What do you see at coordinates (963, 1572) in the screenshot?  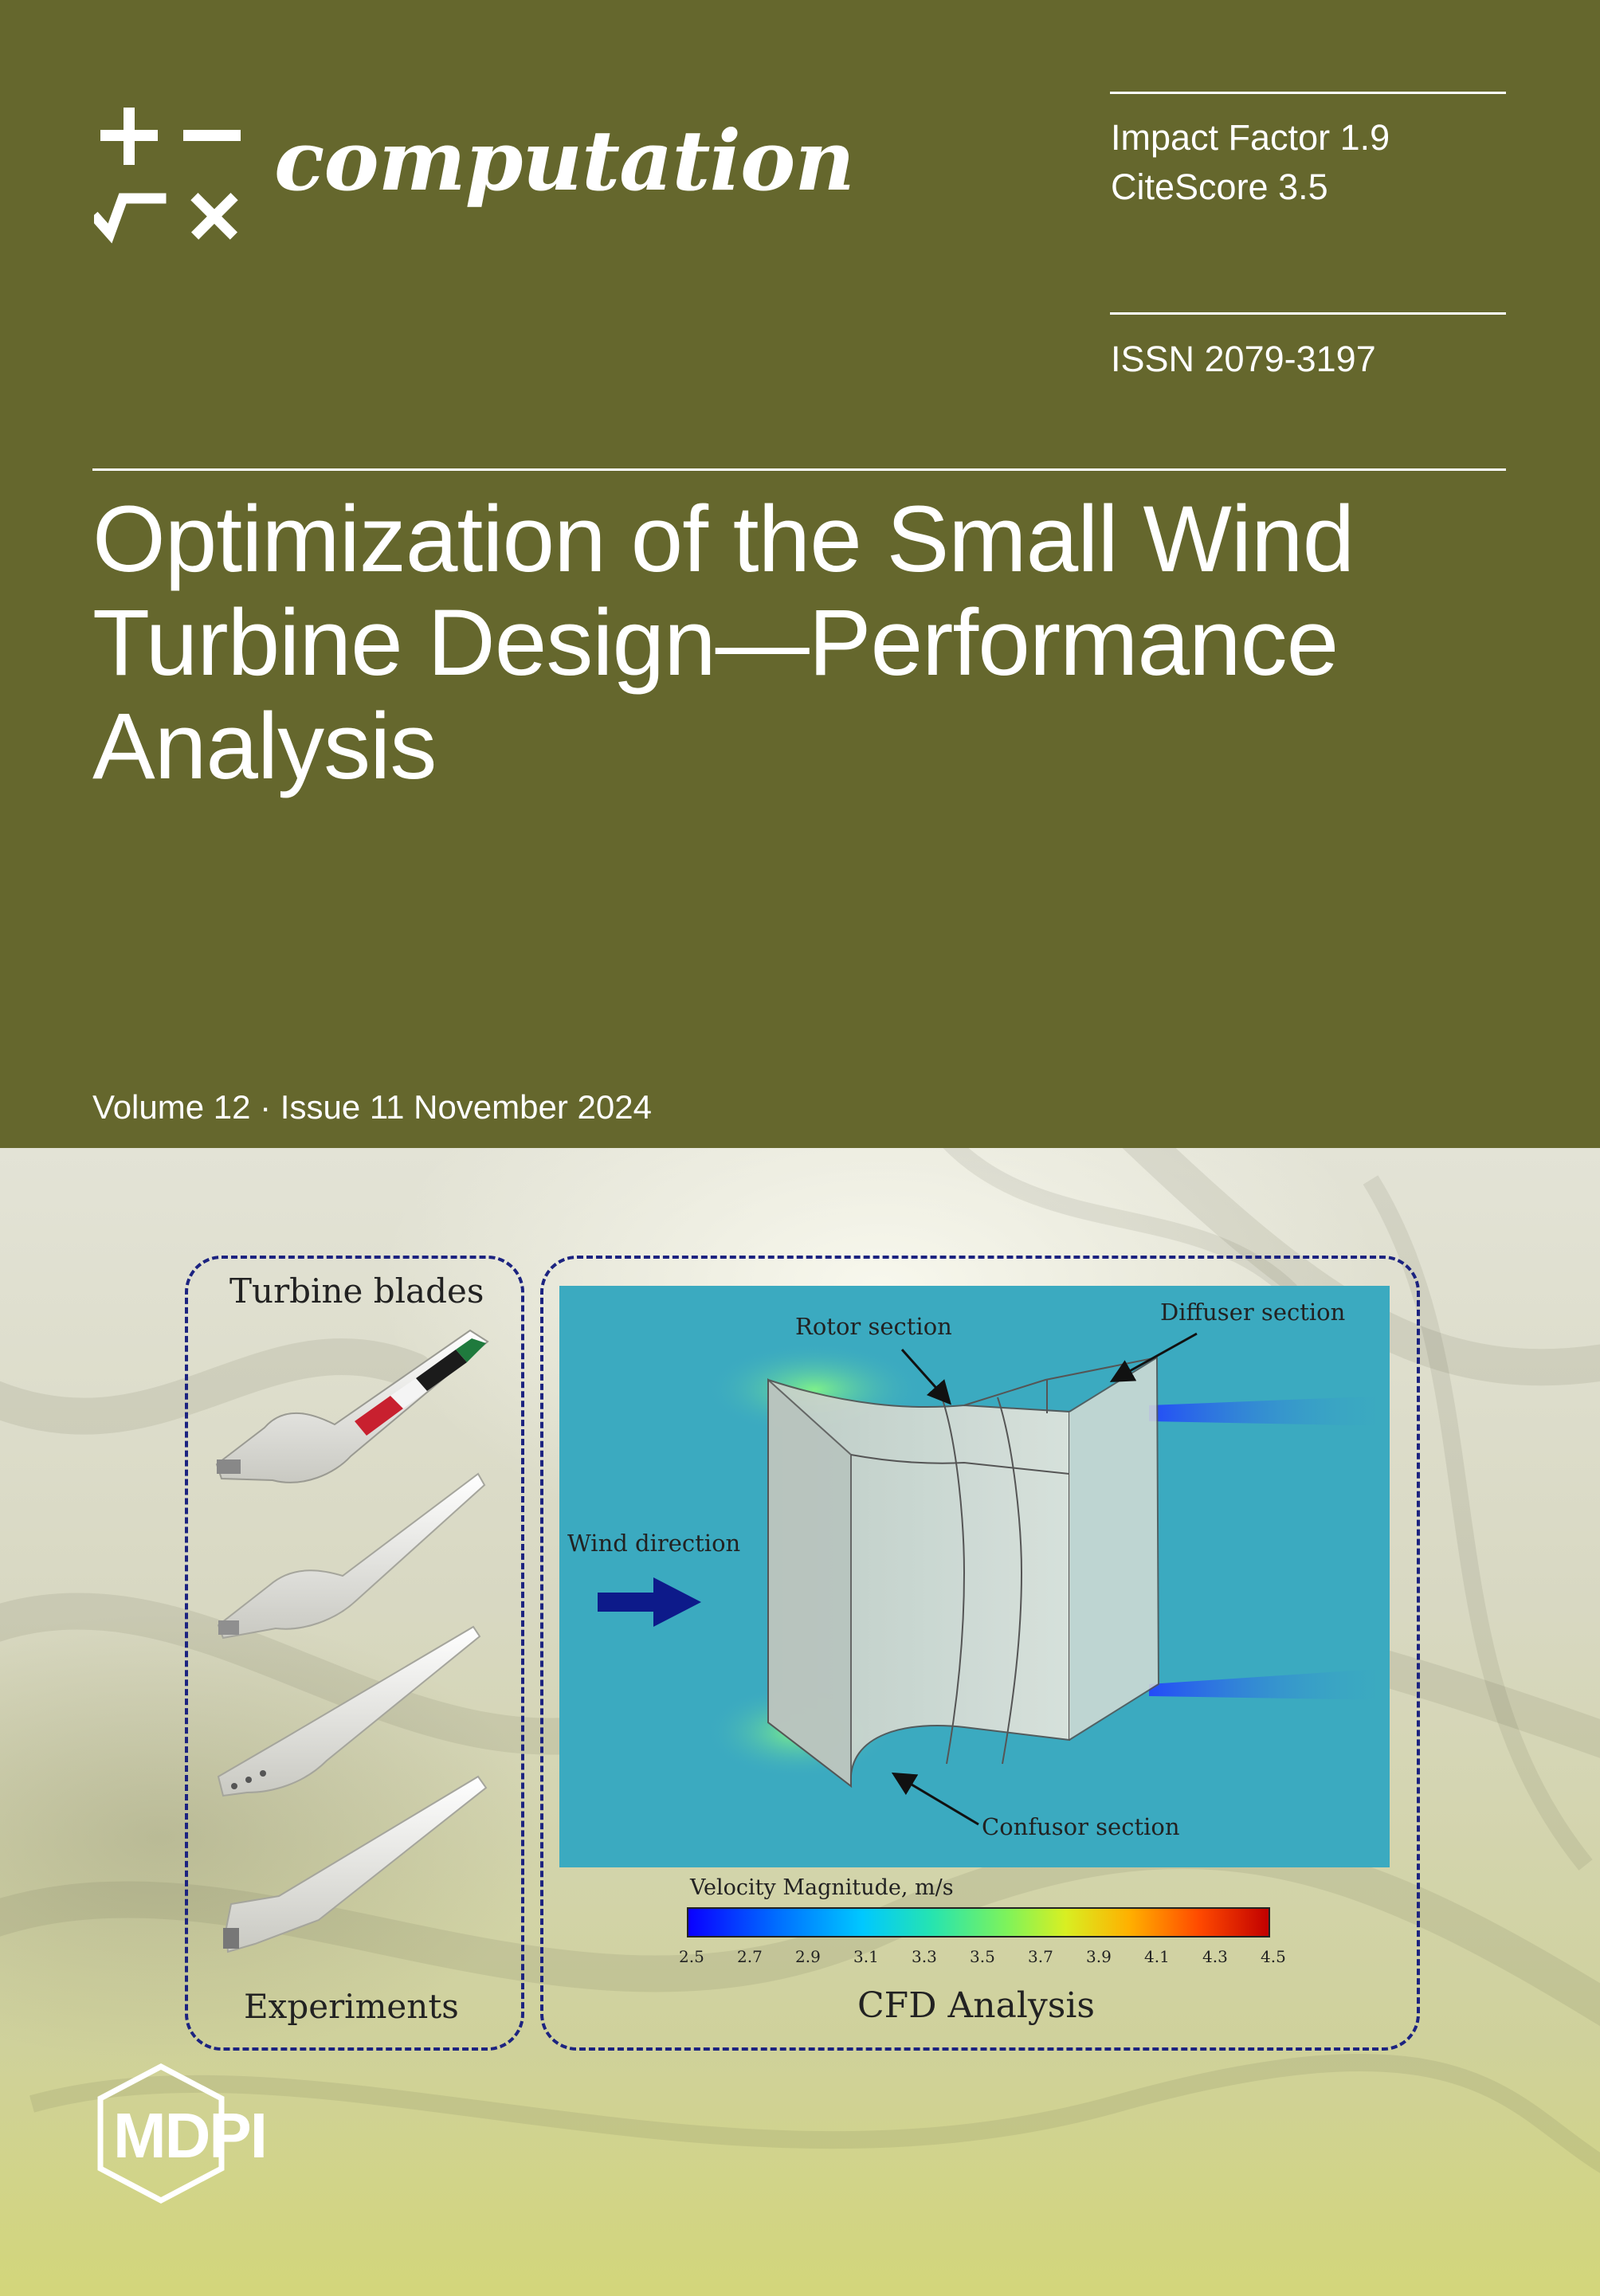 I see `wind-turbine-duct` at bounding box center [963, 1572].